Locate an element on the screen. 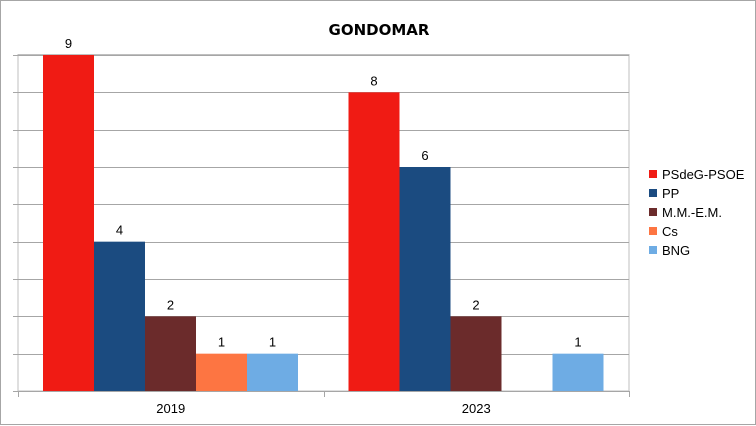 The image size is (756, 426). data-label: 9 is located at coordinates (68, 43).